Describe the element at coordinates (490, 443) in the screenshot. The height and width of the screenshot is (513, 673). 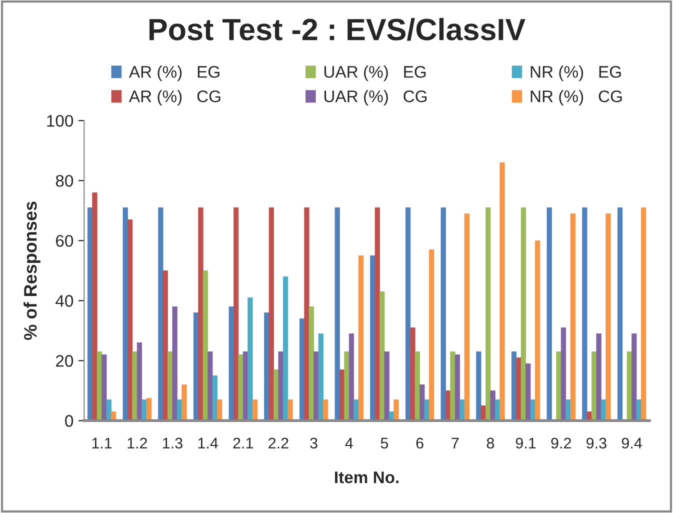
I see `x-tick-label: 8` at that location.